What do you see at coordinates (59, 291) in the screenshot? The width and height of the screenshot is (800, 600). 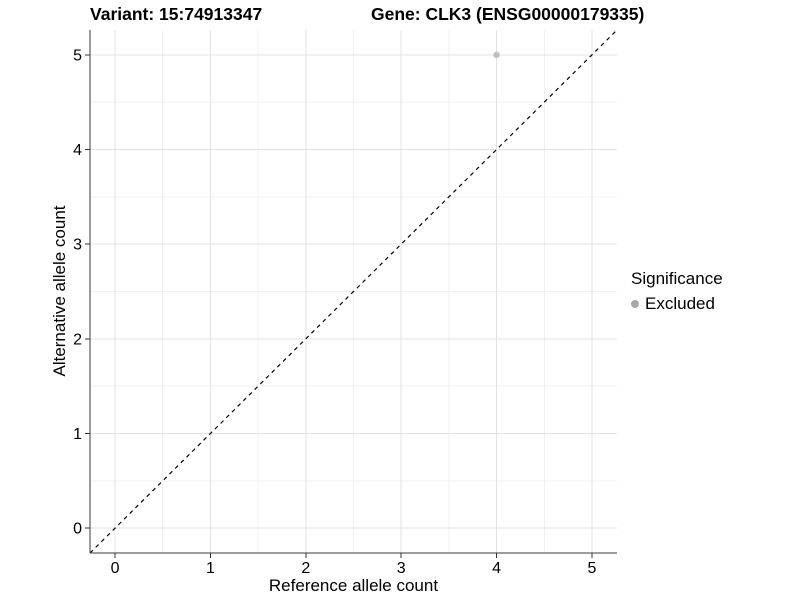 I see `y-axis-title: Alternative allele count` at bounding box center [59, 291].